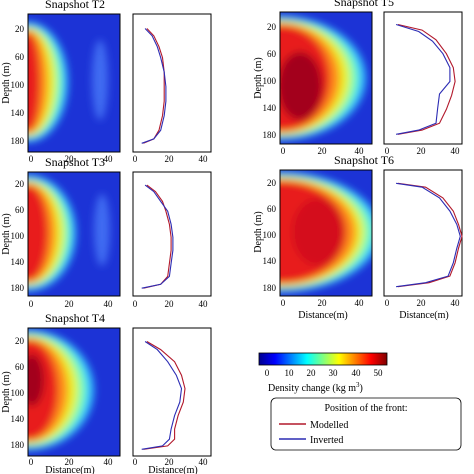 This screenshot has width=474, height=474. What do you see at coordinates (323, 373) in the screenshot?
I see `colorbar: 0 10 20 30 40 50 Density change (kg m3)` at bounding box center [323, 373].